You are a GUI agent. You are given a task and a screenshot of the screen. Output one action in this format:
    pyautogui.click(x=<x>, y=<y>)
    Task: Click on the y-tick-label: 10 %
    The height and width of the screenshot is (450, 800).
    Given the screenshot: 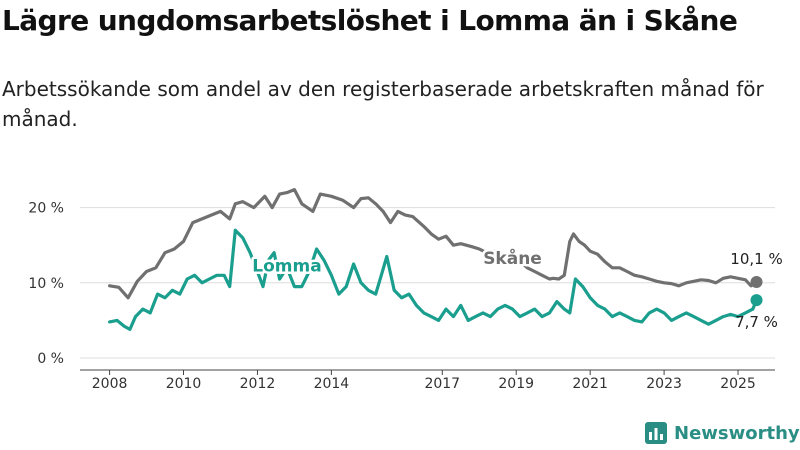 What is the action you would take?
    pyautogui.click(x=46, y=284)
    